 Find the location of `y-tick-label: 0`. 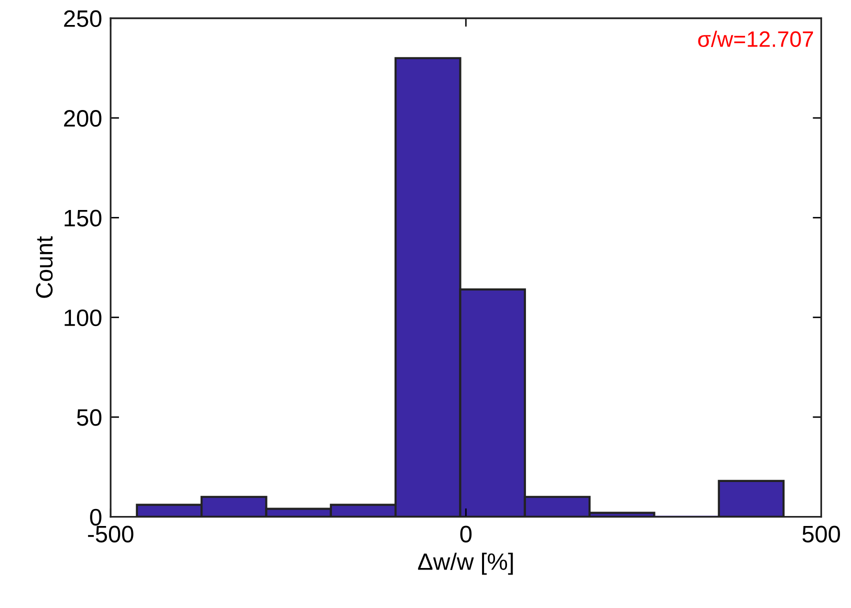

y-tick-label: 0 is located at coordinates (96, 517).